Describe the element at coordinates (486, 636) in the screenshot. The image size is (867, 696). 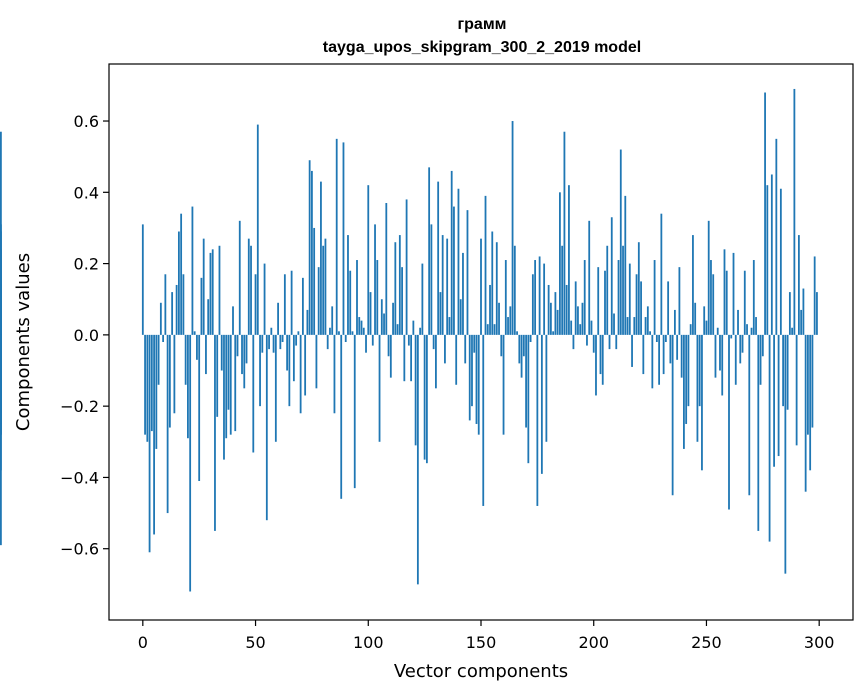
I see `x-axis-ticks: 0 50 100 150 200 250 300` at that location.